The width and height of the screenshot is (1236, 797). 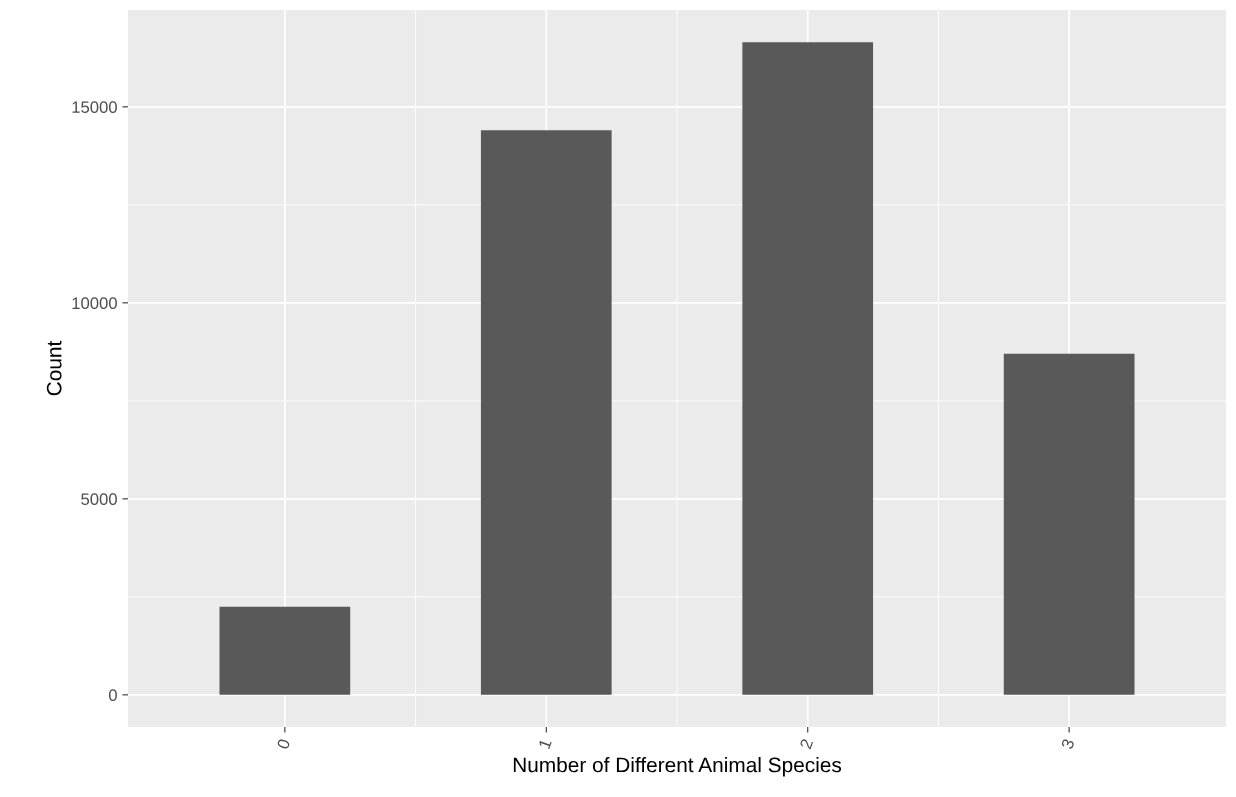 What do you see at coordinates (54, 368) in the screenshot?
I see `y-axis-title: Count` at bounding box center [54, 368].